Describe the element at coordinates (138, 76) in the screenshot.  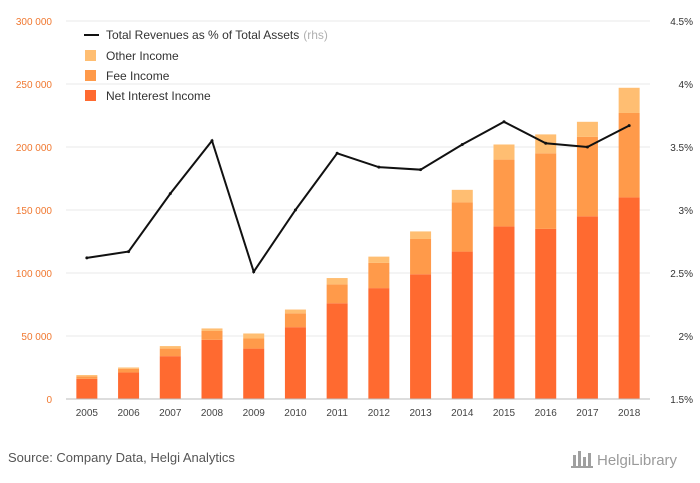
I see `legend-label: Fee Income` at that location.